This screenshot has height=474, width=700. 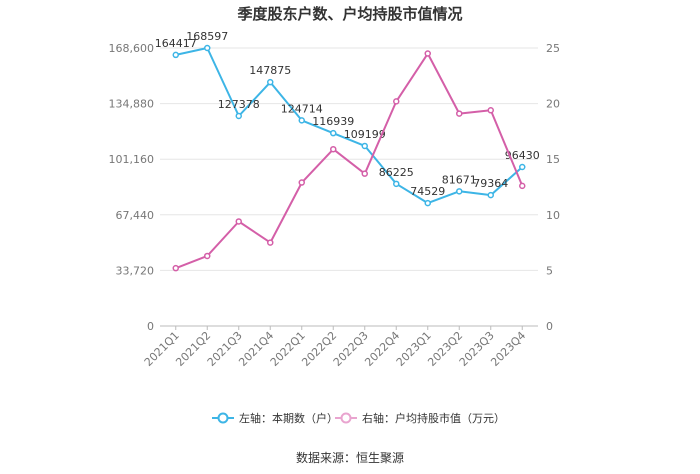 I want to click on right-axis: 0 5 10 15 20 25, so click(x=553, y=187).